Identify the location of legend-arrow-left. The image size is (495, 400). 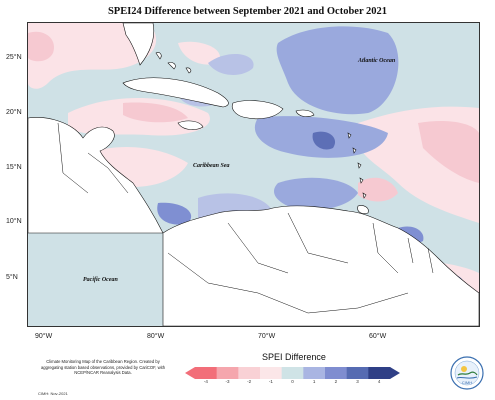
(190, 373).